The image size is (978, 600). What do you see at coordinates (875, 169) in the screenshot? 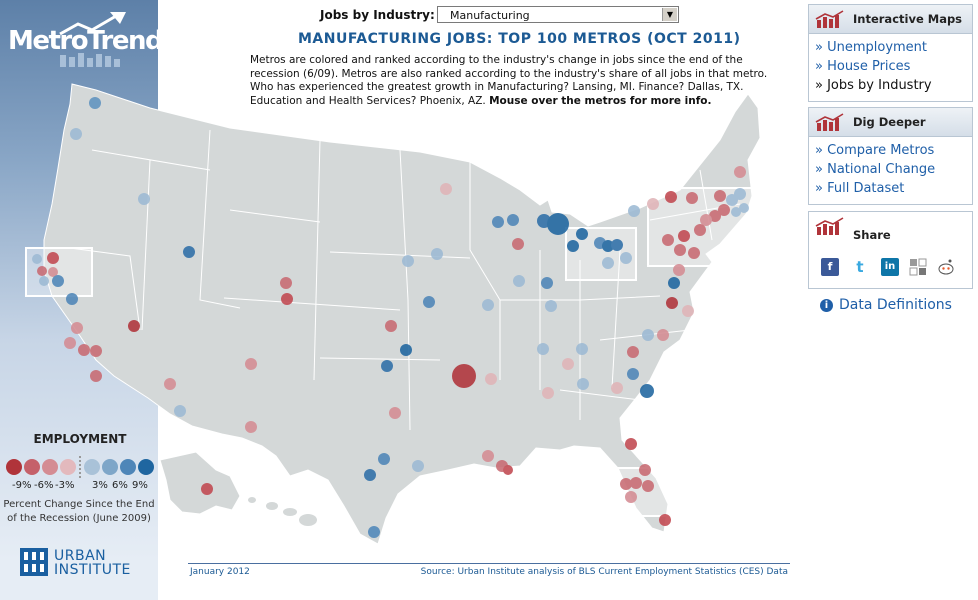
I see `link-national-change: » National Change` at bounding box center [875, 169].